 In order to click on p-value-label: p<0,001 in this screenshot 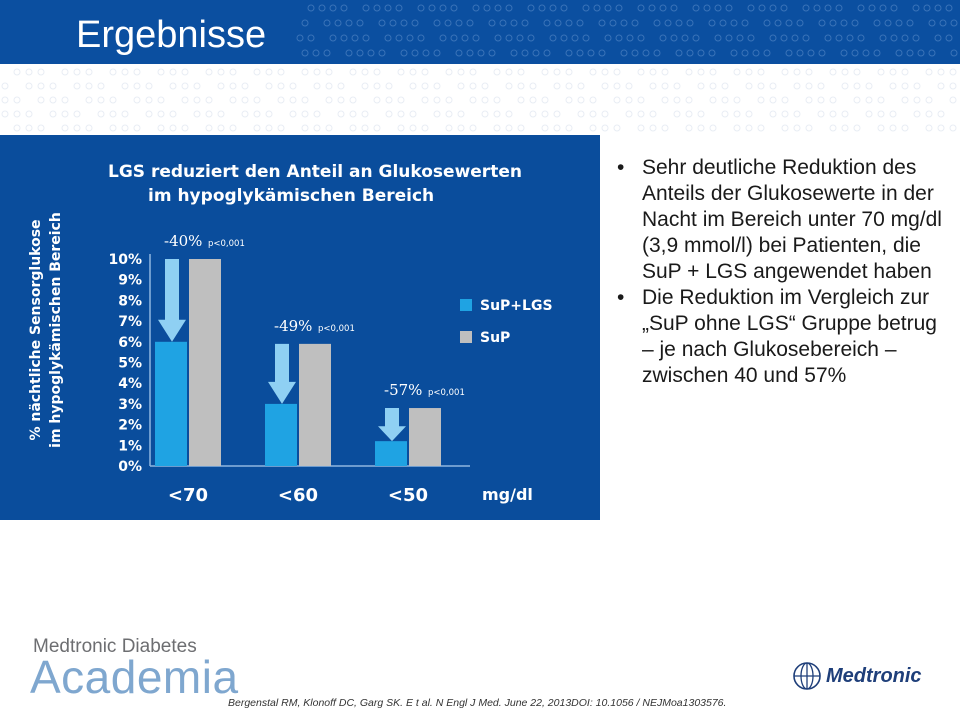, I will do `click(226, 244)`.